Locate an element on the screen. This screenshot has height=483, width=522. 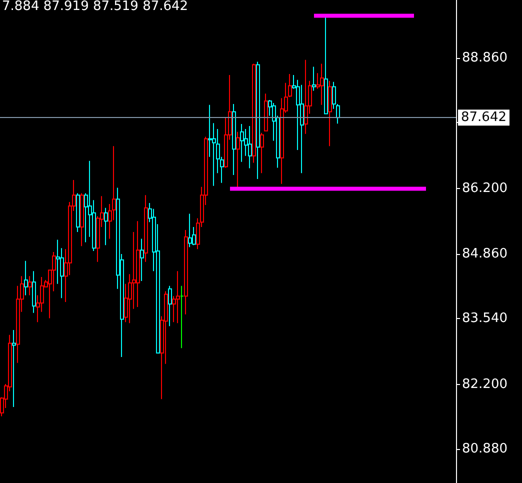
y-tick-label: 88.860 is located at coordinates (485, 58).